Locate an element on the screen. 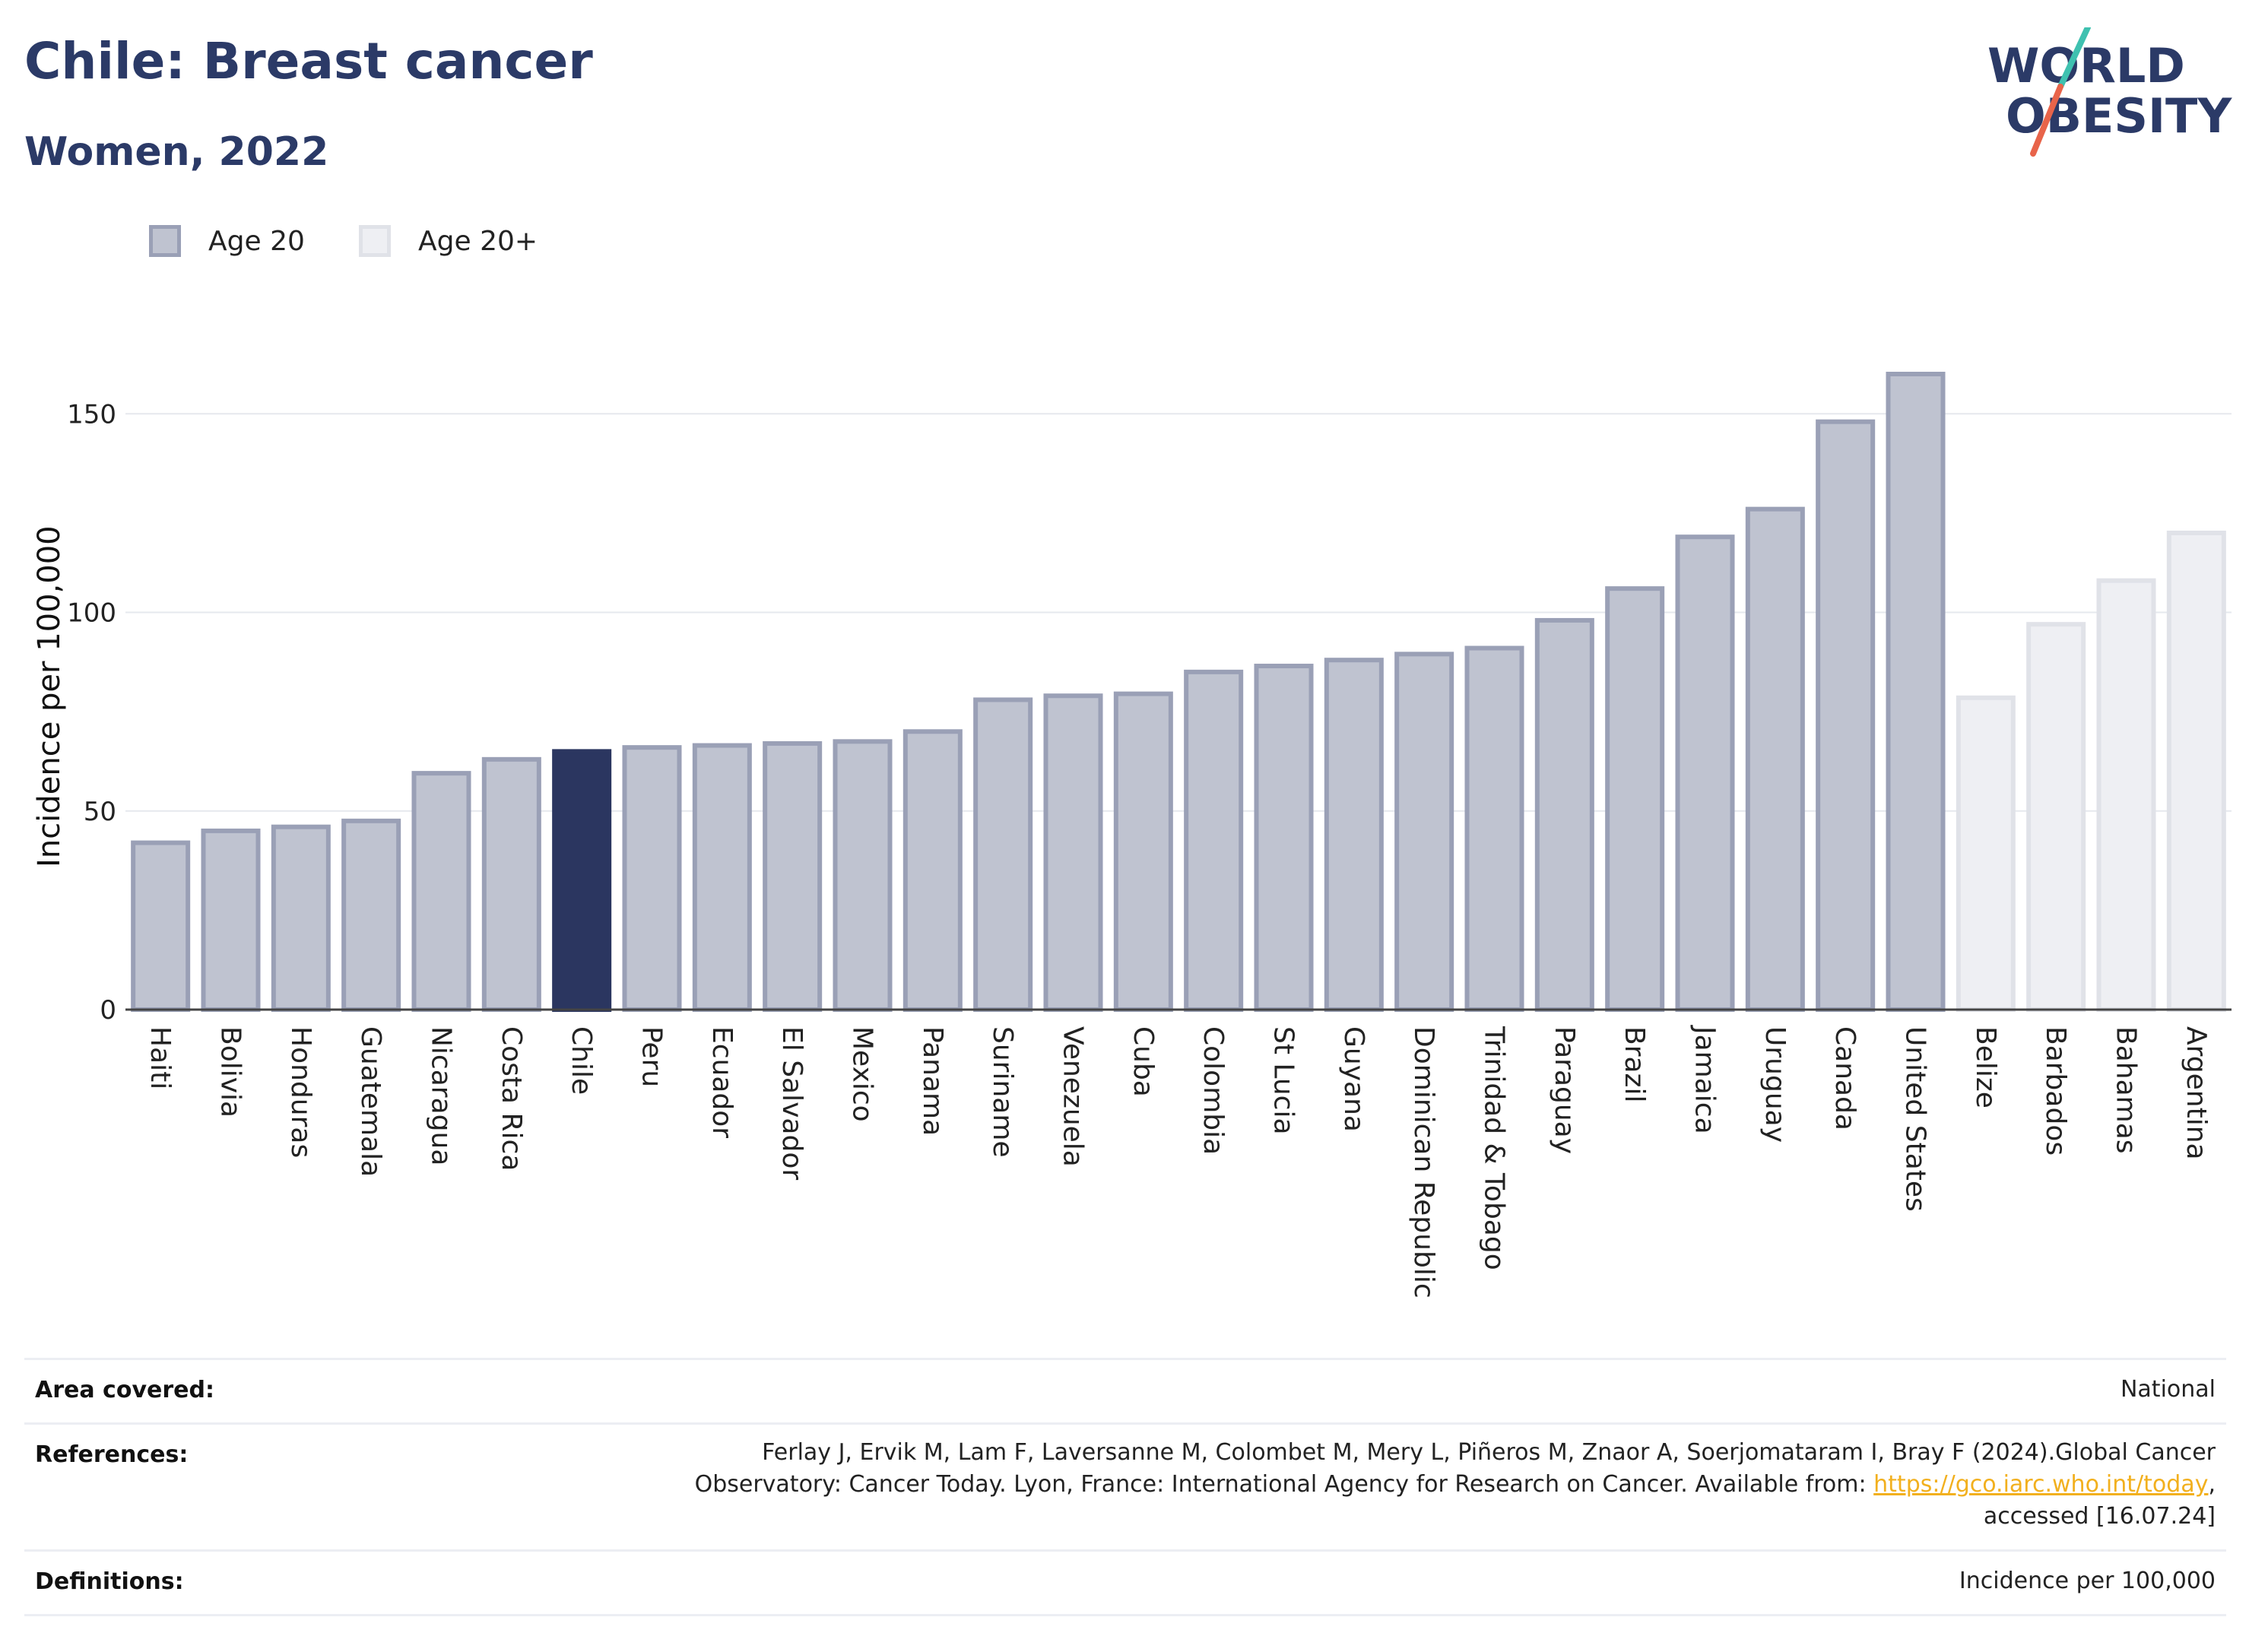 This screenshot has width=2249, height=1652. bar-brazil is located at coordinates (1635, 799).